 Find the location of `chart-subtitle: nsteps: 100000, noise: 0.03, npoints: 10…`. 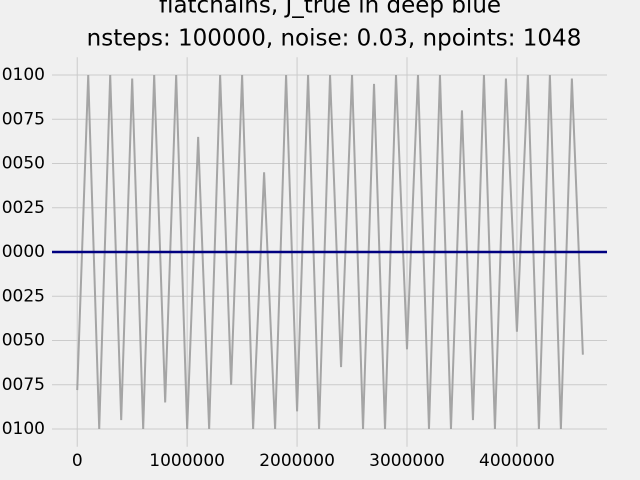

chart-subtitle: nsteps: 100000, noise: 0.03, npoints: 10… is located at coordinates (334, 39).